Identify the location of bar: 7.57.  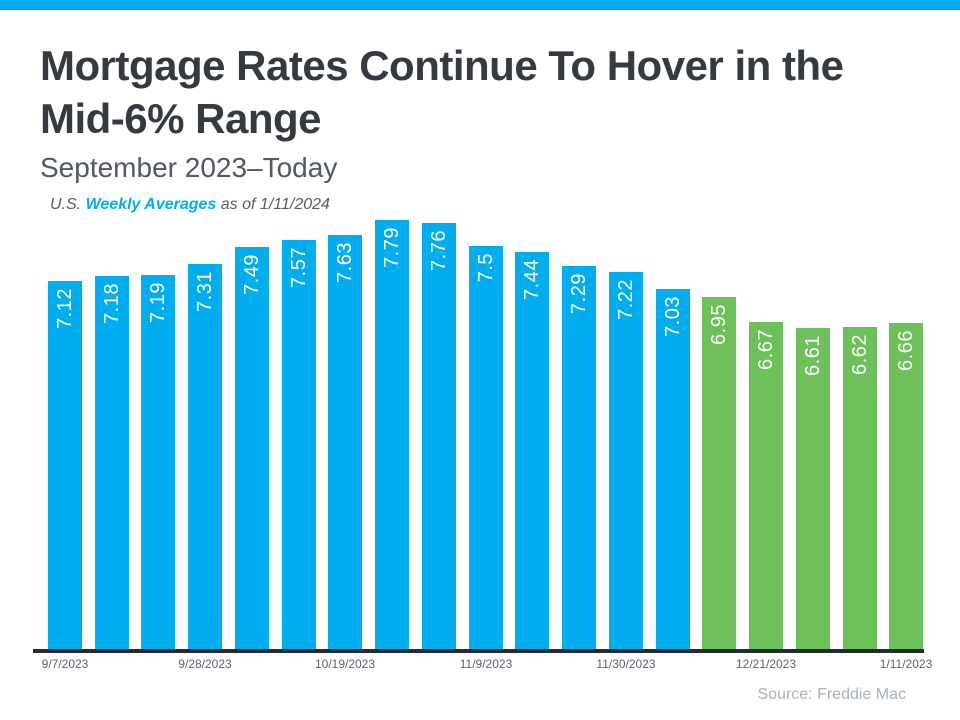
(299, 444).